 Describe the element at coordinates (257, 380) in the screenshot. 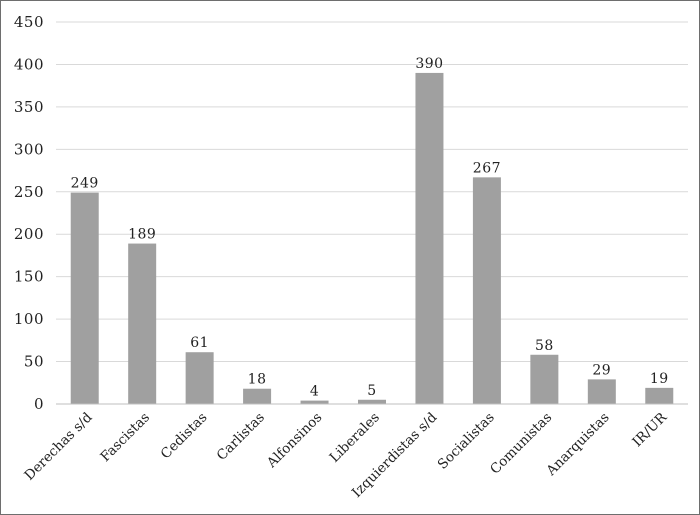

I see `data-label: 18` at that location.